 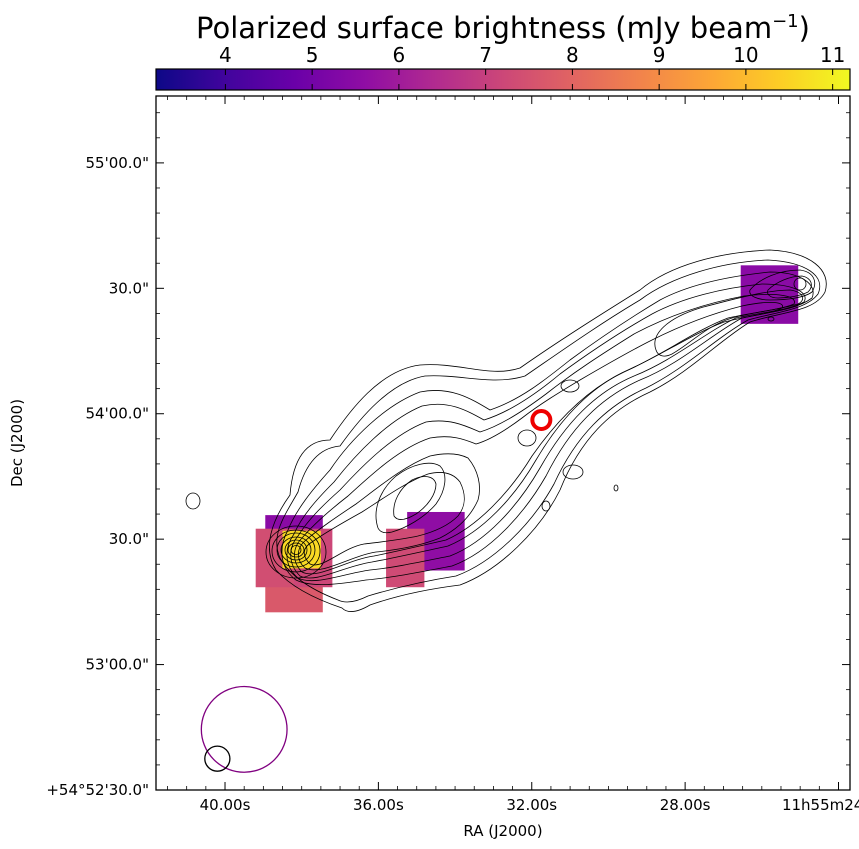 I want to click on x-tick-label: 11h55m24.00s, so click(x=820, y=805).